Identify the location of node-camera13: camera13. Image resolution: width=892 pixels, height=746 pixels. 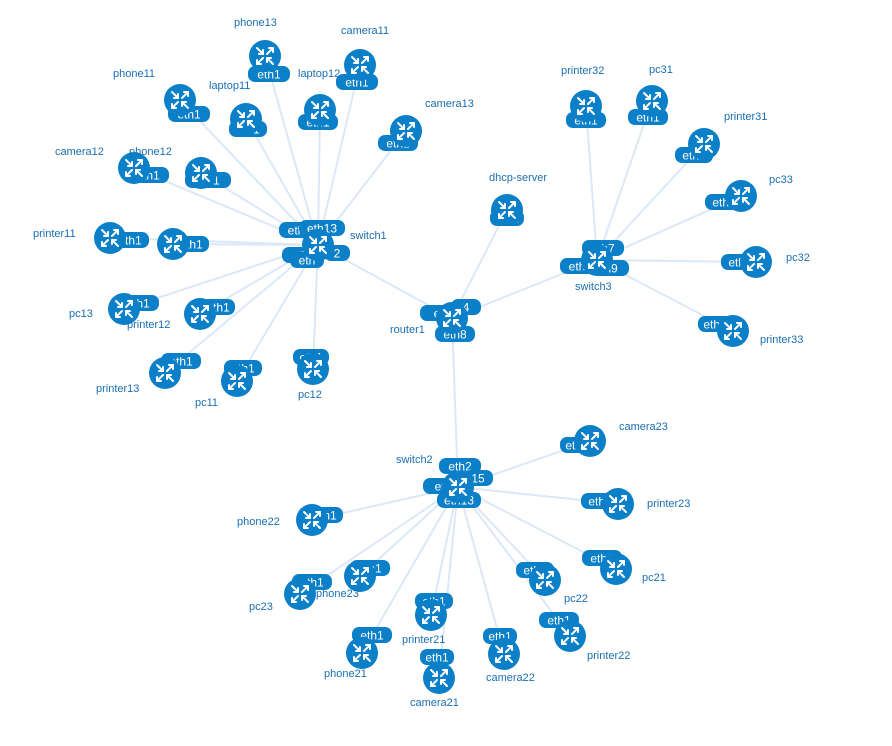
(432, 122).